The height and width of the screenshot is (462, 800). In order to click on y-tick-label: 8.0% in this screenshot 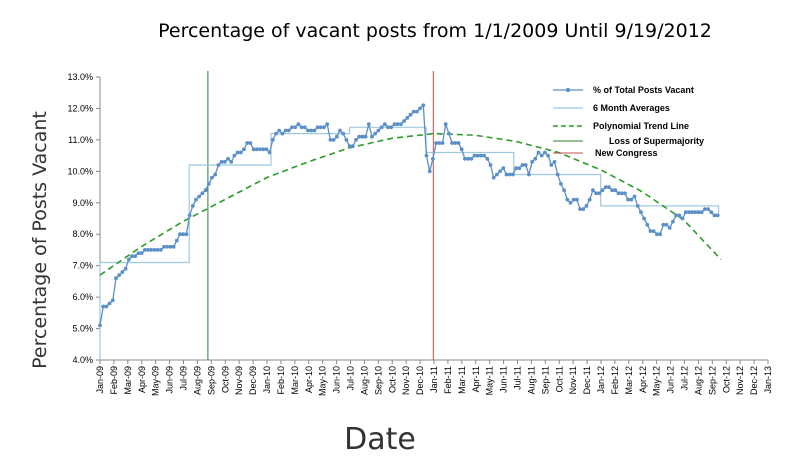, I will do `click(82, 234)`.